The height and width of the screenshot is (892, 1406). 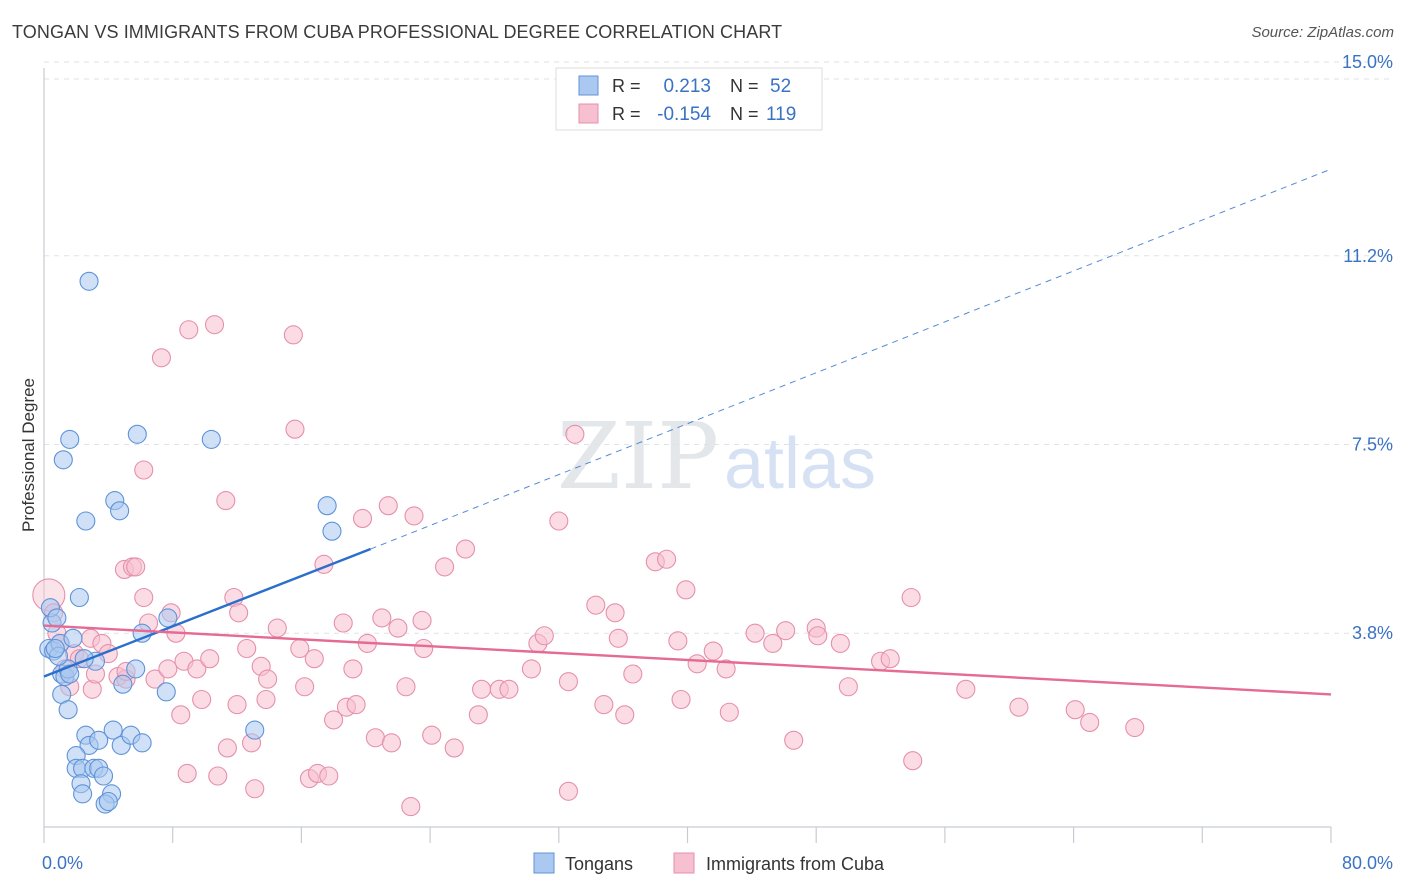 I want to click on y-tick-label-2: 11.2%, so click(x=1368, y=256).